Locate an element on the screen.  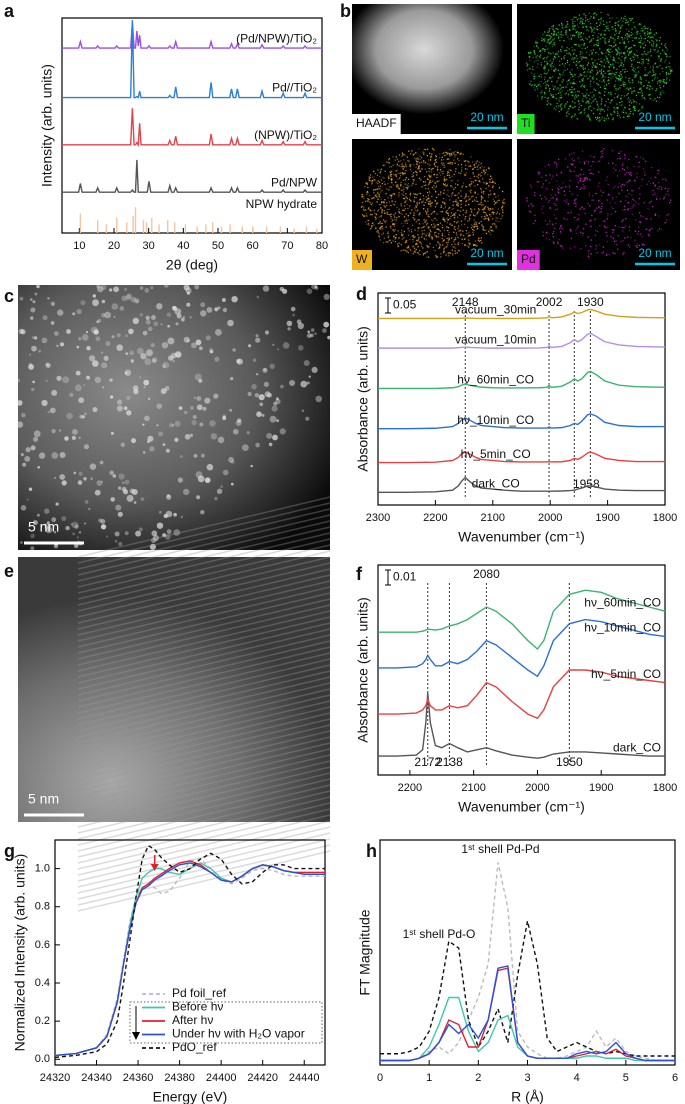
x-tick-label: 24380 is located at coordinates (179, 1078).